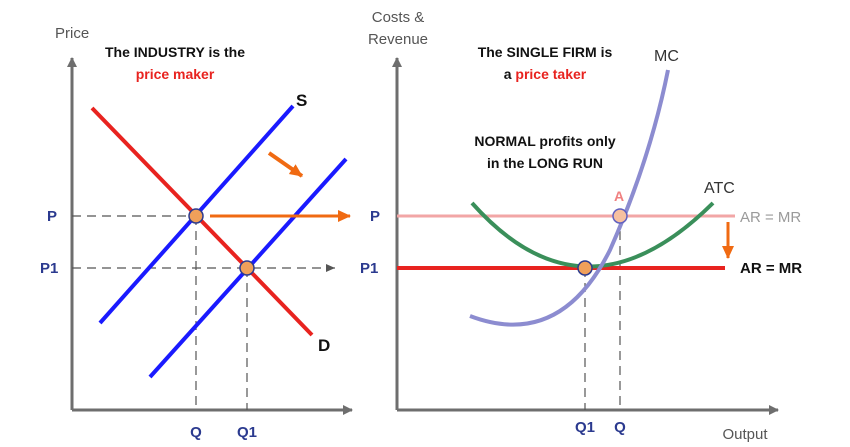 This screenshot has width=850, height=447. I want to click on point-a-label: A, so click(619, 196).